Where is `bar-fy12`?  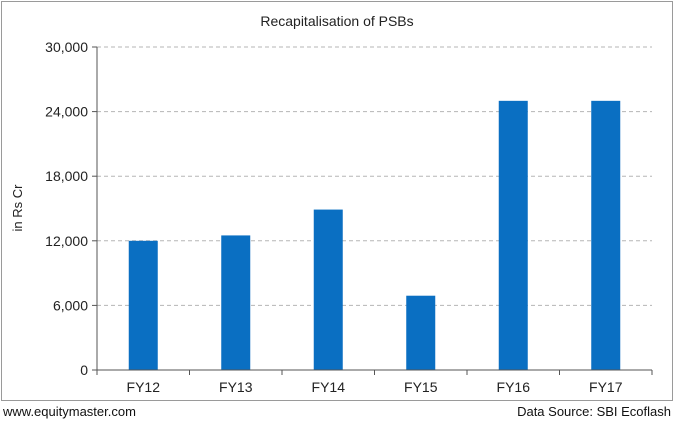
bar-fy12 is located at coordinates (143, 305).